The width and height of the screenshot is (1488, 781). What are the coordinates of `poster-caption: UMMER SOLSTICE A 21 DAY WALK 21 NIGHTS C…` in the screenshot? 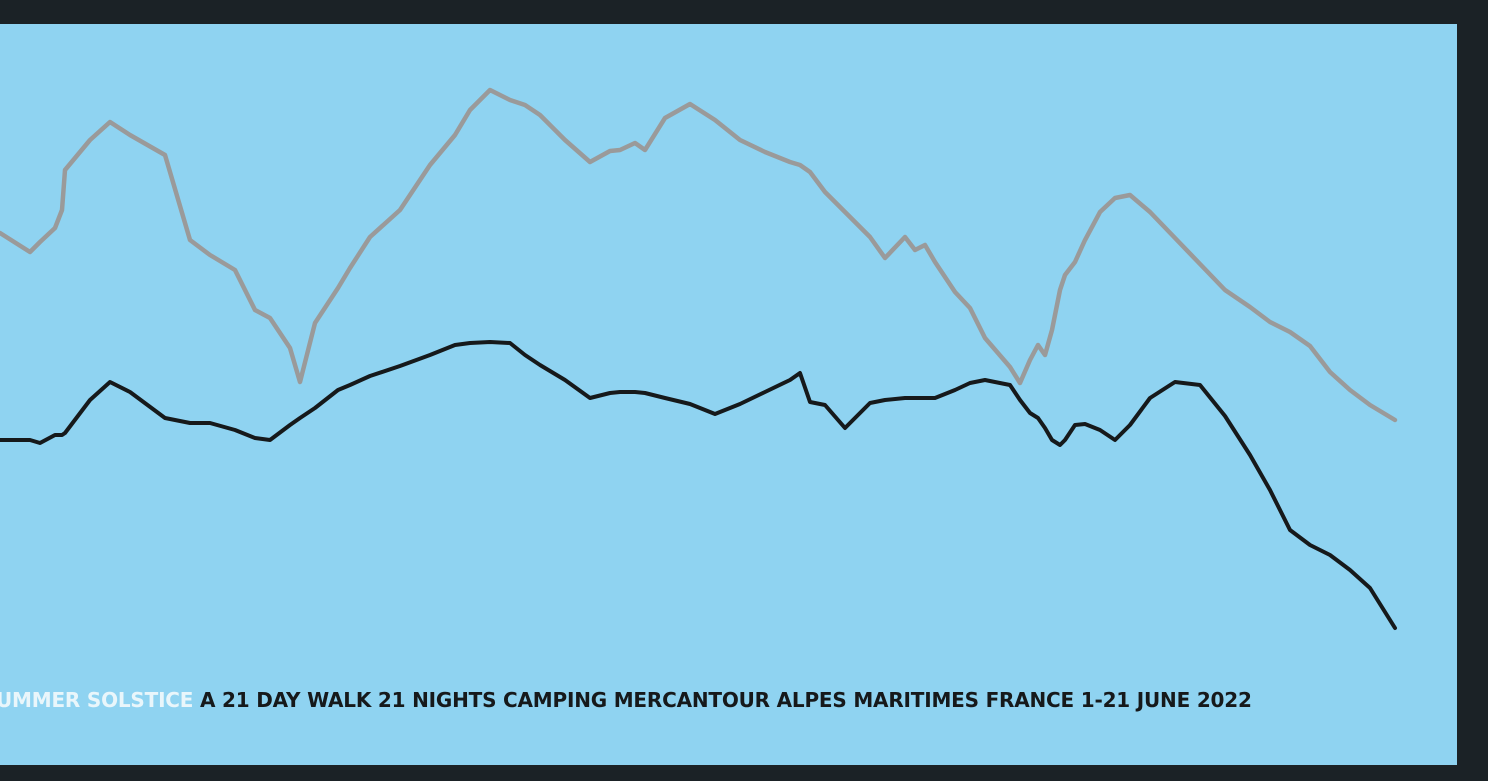 It's located at (728, 700).